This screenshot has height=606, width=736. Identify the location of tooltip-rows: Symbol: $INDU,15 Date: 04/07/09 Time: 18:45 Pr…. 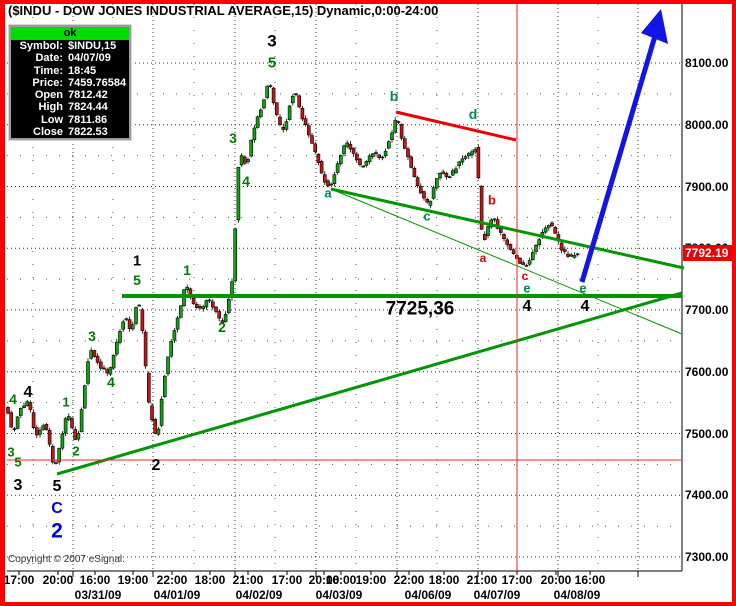
(70, 89).